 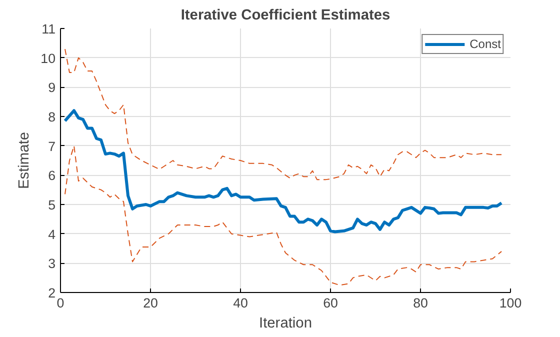 What do you see at coordinates (52, 293) in the screenshot?
I see `y-tick-label: 2` at bounding box center [52, 293].